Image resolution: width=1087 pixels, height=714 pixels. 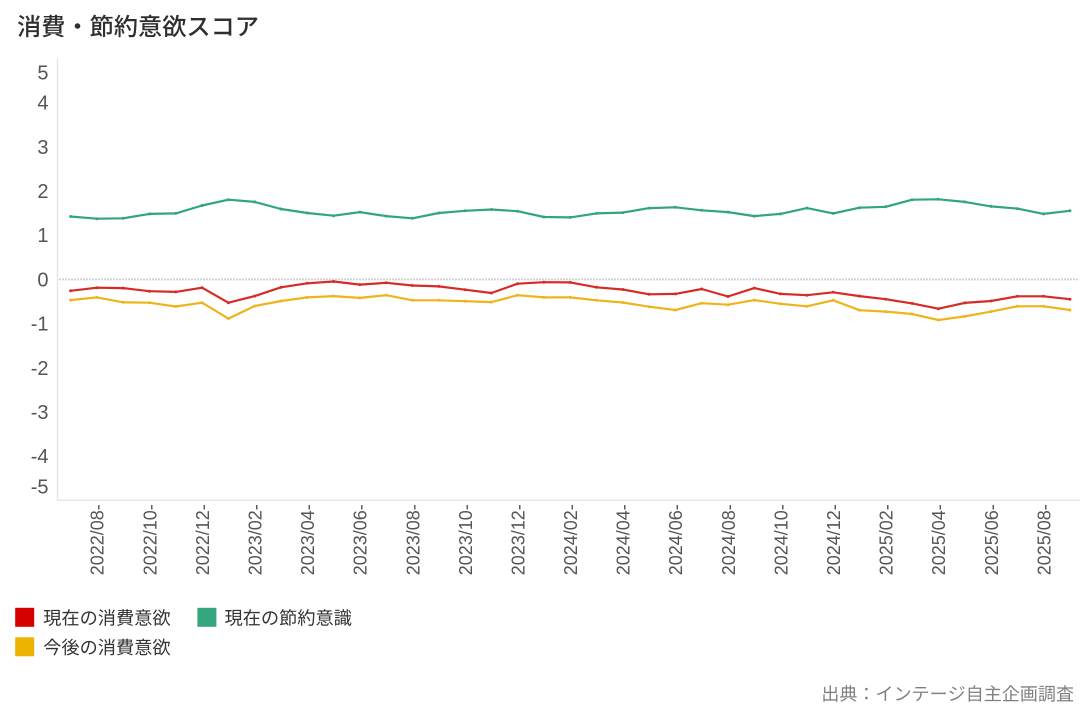 What do you see at coordinates (42, 280) in the screenshot?
I see `svg-text: 0` at bounding box center [42, 280].